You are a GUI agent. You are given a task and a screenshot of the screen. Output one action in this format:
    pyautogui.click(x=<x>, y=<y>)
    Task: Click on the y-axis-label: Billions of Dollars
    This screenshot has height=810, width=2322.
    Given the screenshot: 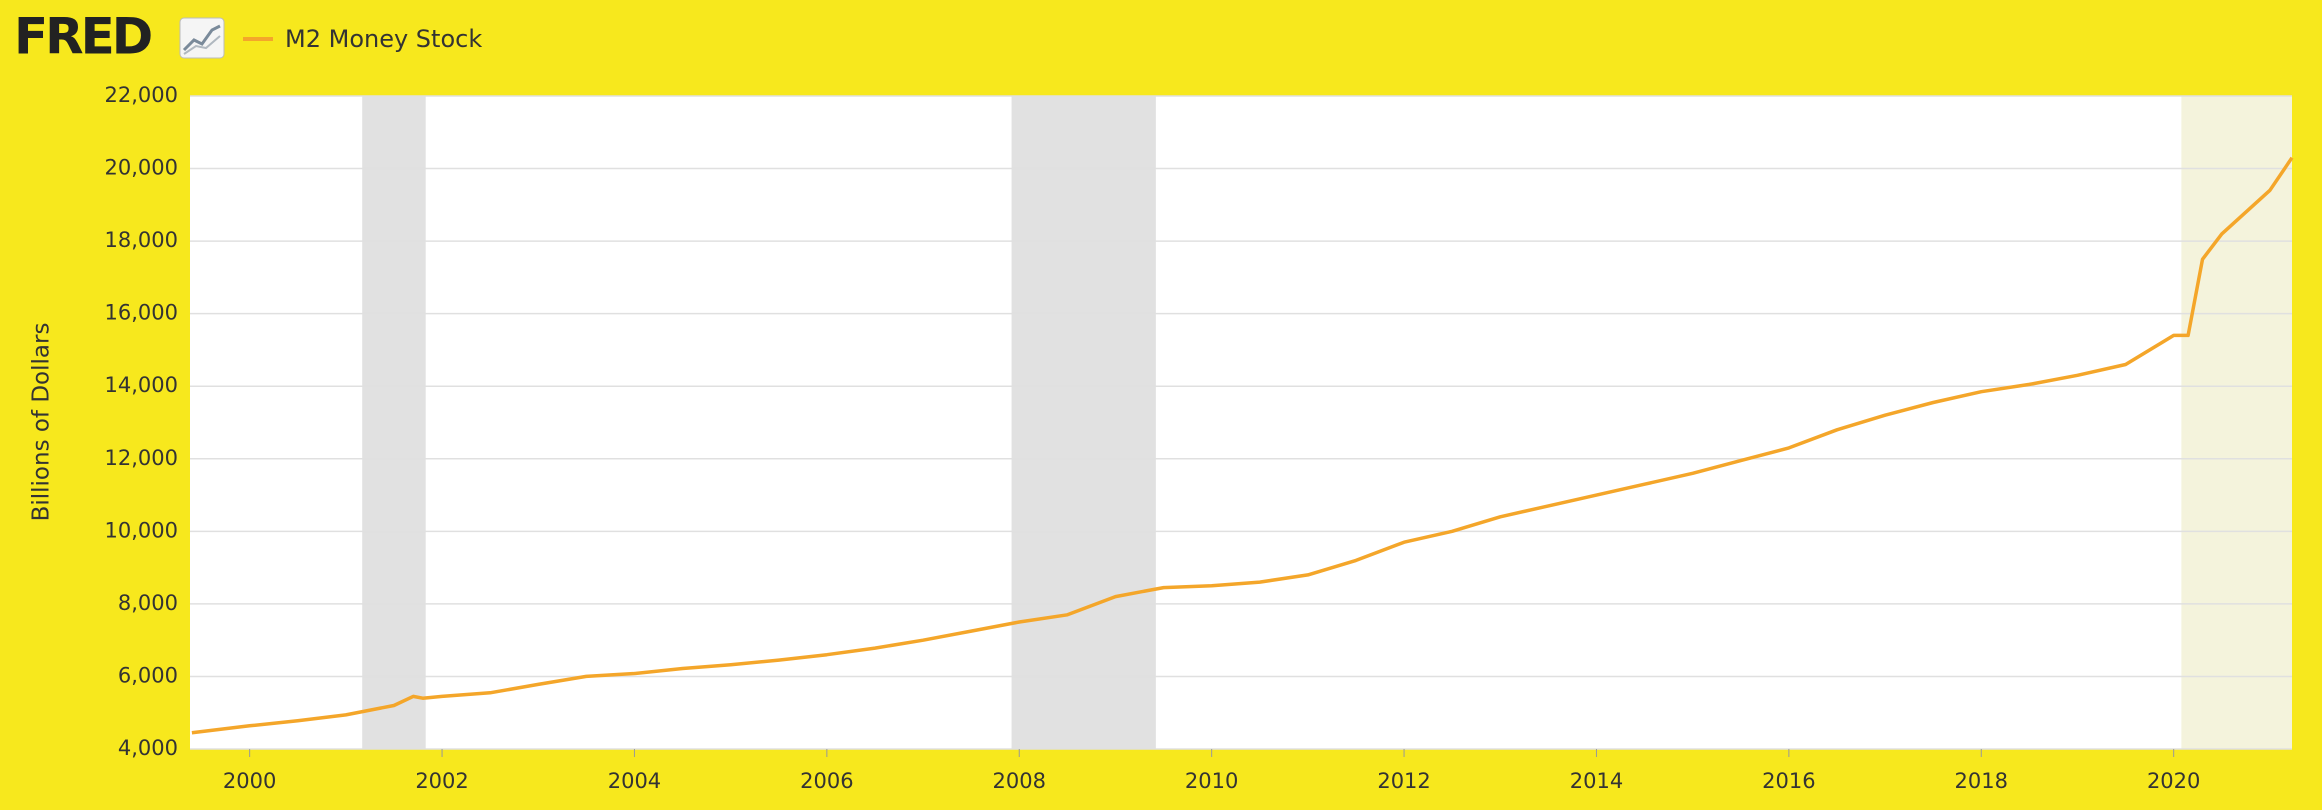 What is the action you would take?
    pyautogui.click(x=42, y=422)
    